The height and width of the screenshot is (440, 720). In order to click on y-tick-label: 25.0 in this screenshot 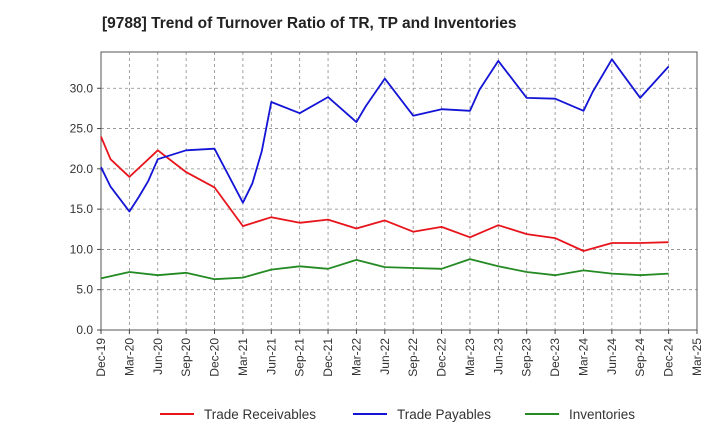, I will do `click(82, 129)`.